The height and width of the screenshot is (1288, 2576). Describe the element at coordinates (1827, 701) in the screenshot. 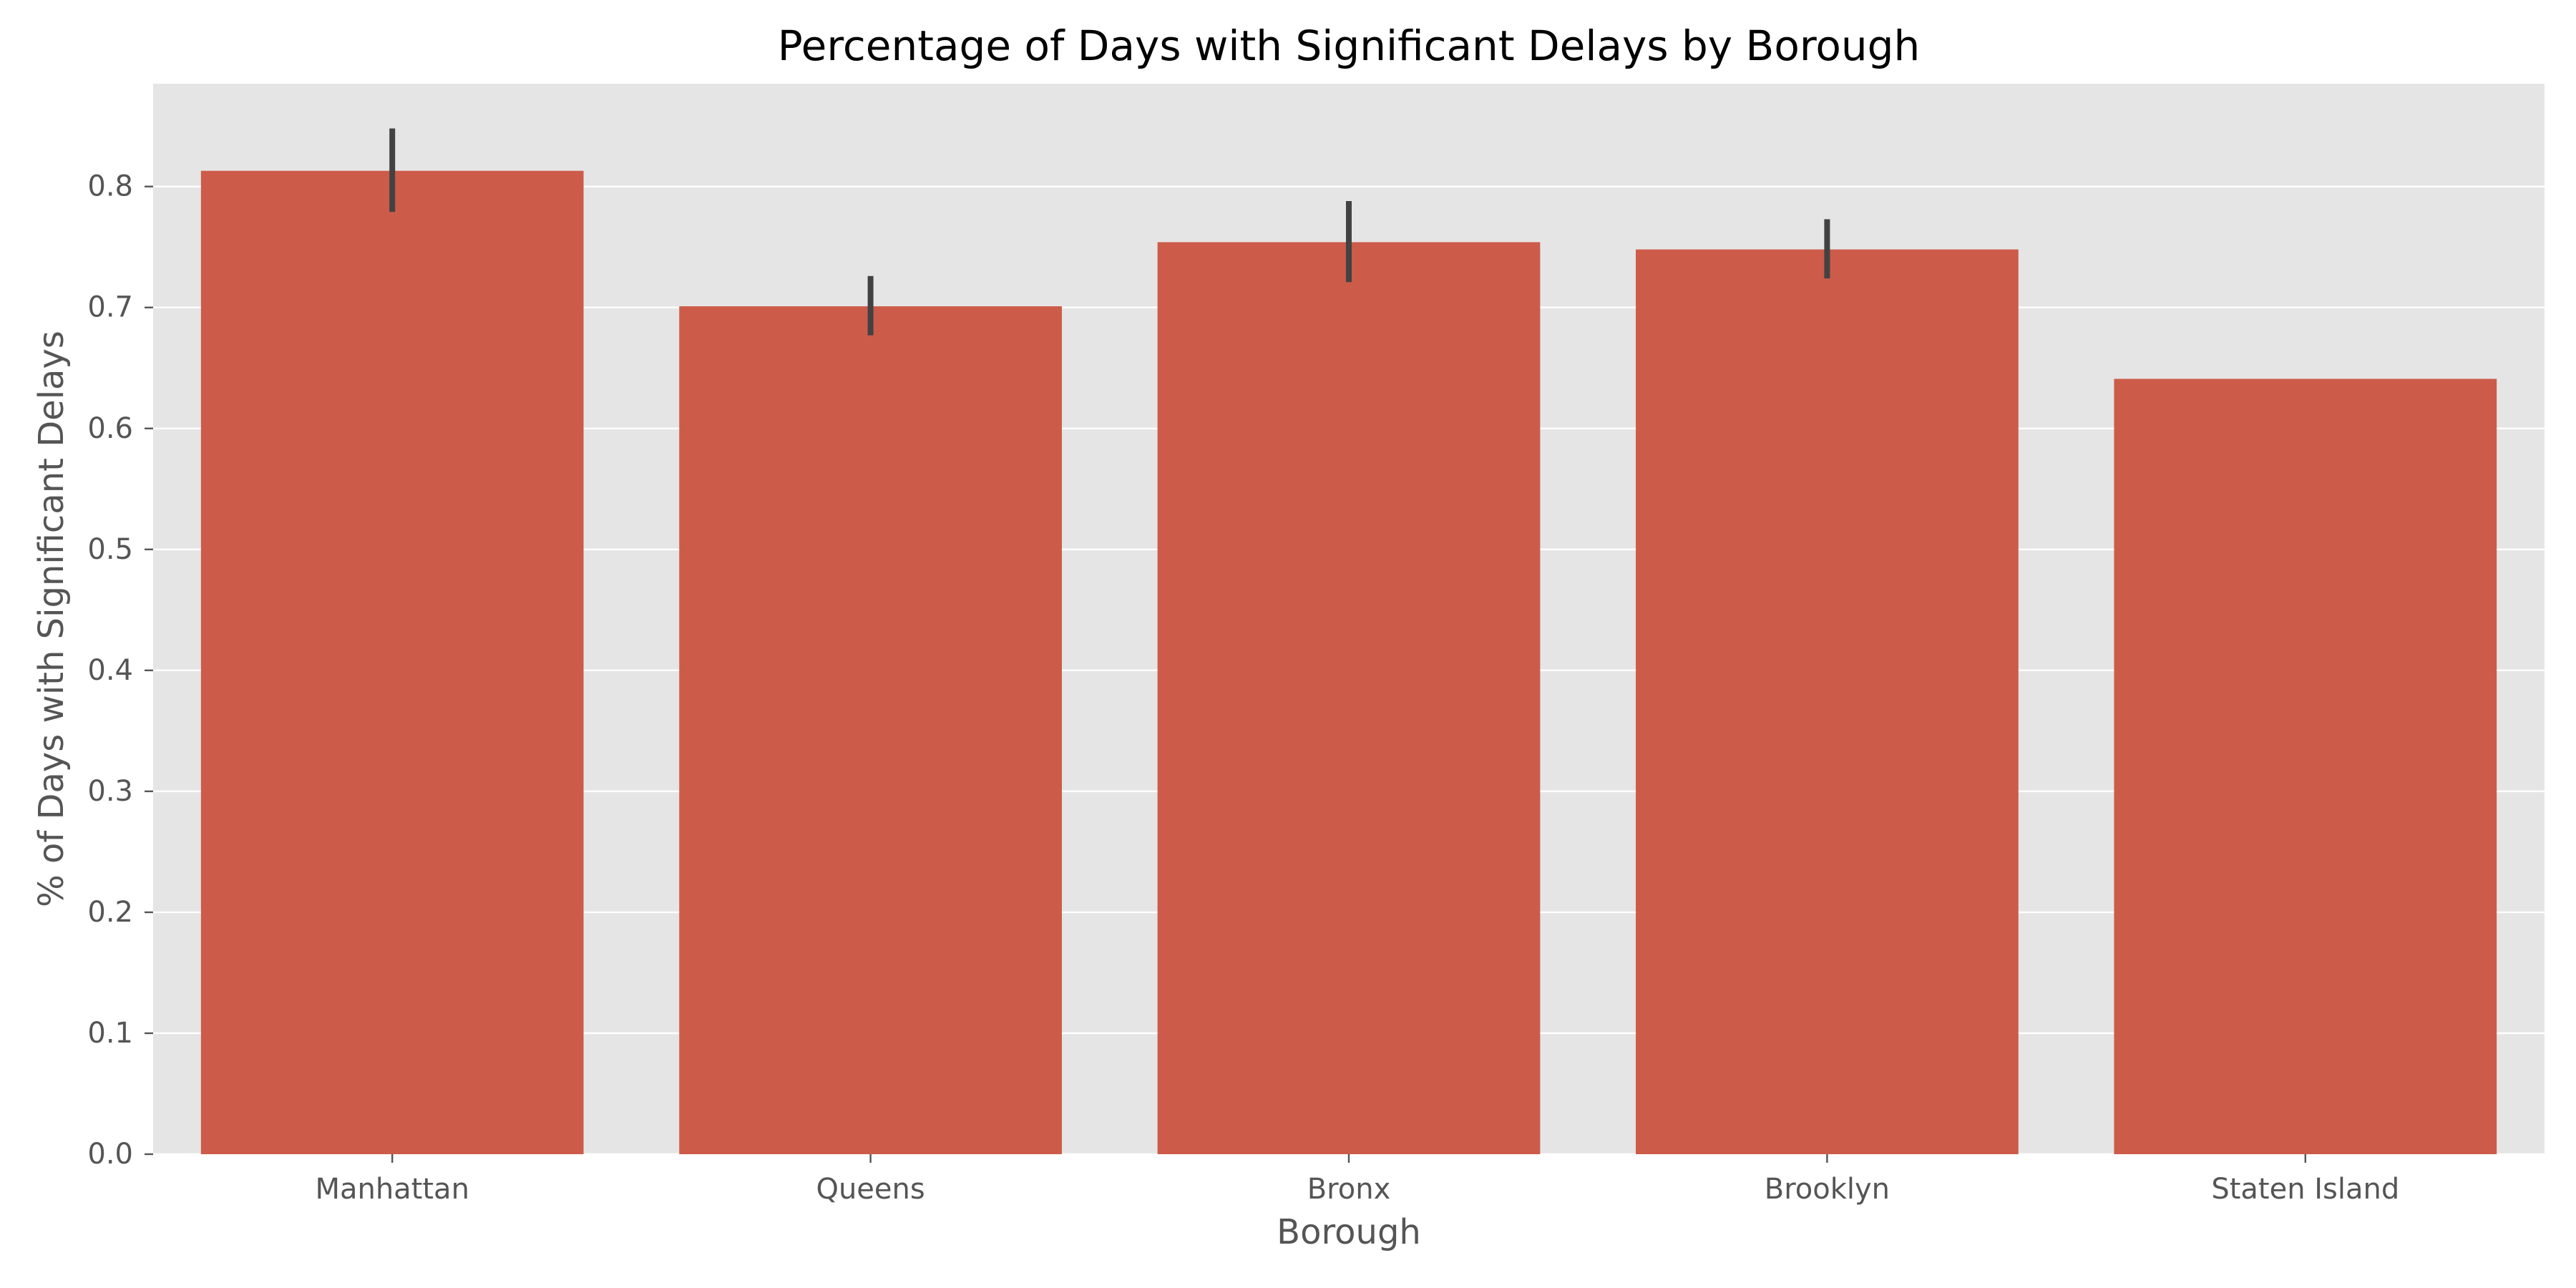

I see `bar-brooklyn` at that location.